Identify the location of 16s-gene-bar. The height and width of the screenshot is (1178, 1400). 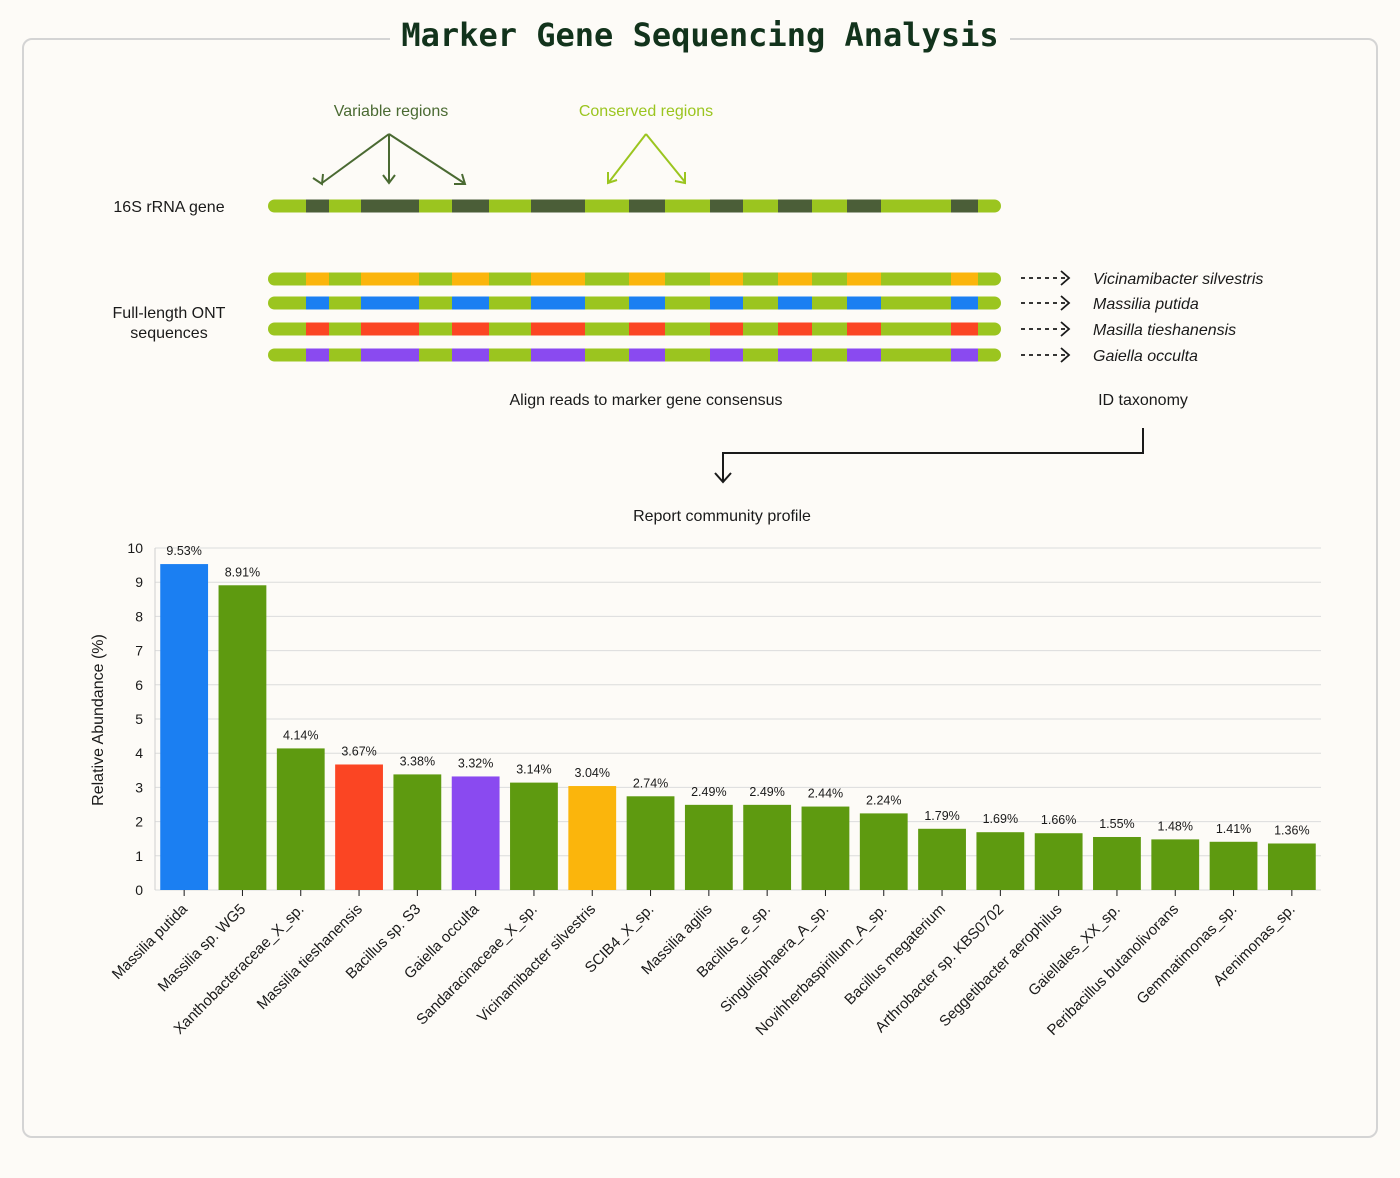
(634, 206).